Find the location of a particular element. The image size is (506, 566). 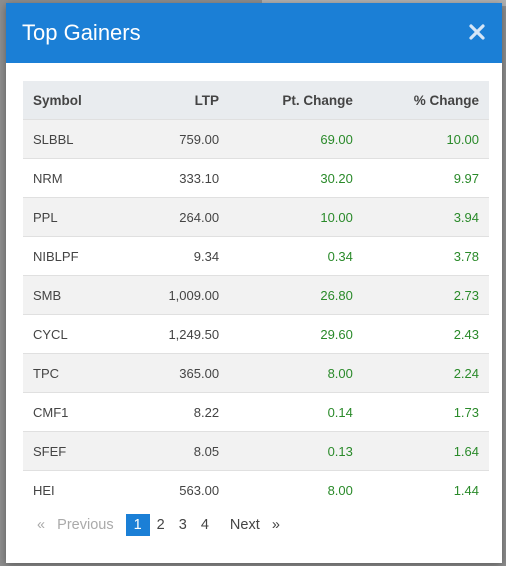

table-header-row: Symbol LTP Pt. Change % Change is located at coordinates (256, 100).